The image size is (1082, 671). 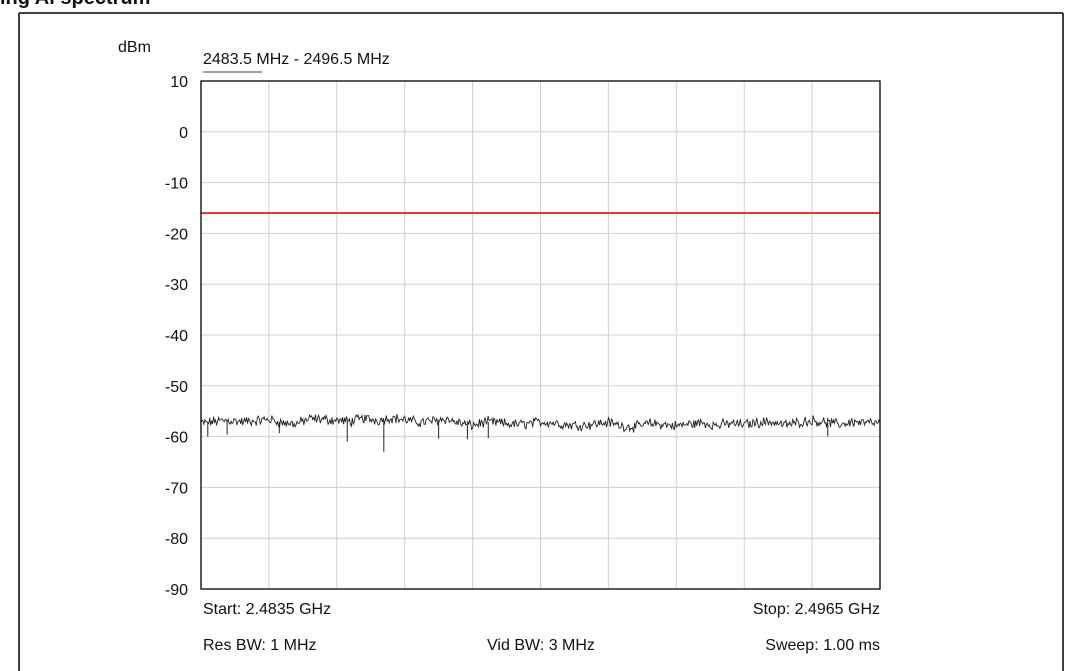 I want to click on start-frequency-label: Start: 2.4835 GHz, so click(x=267, y=609).